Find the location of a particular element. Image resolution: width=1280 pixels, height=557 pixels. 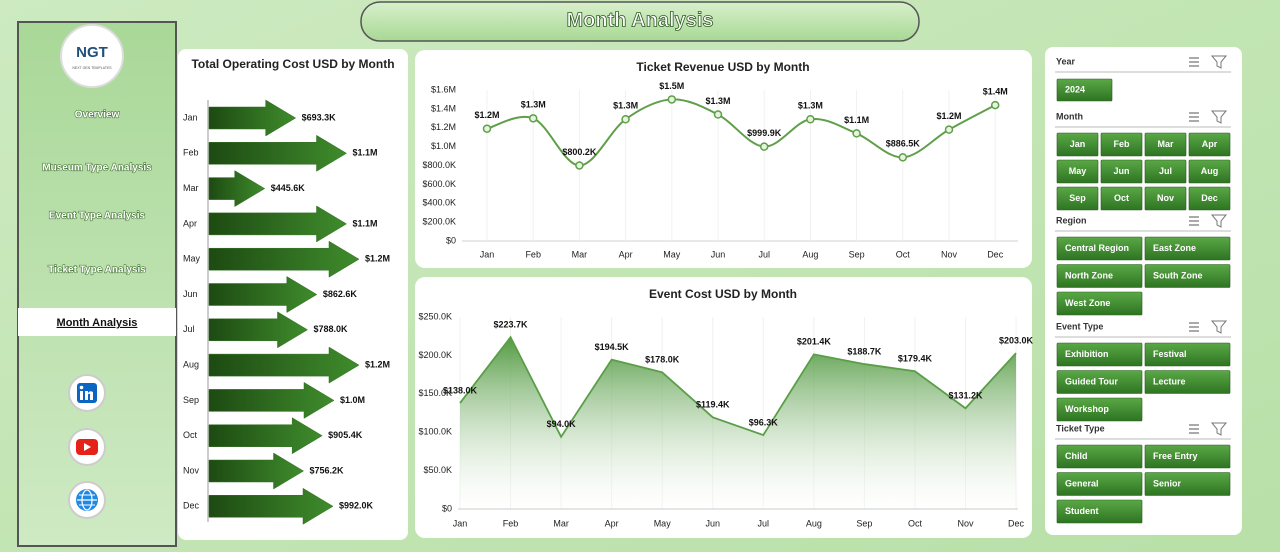

icon-shape is located at coordinates (87, 447).